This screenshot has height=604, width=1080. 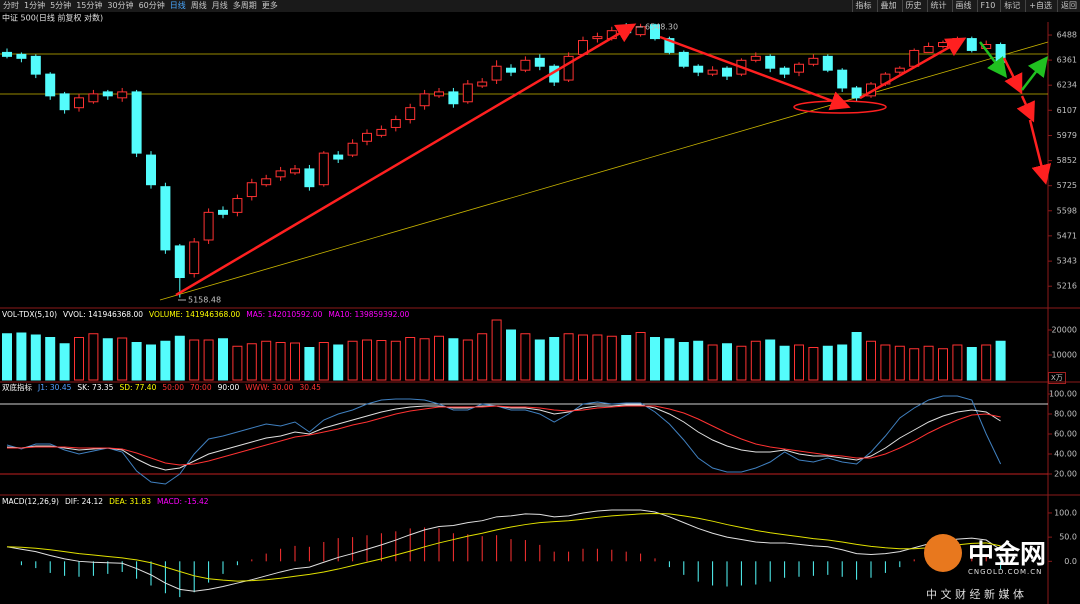 What do you see at coordinates (138, 387) in the screenshot?
I see `legend-item: SD: 77.40` at bounding box center [138, 387].